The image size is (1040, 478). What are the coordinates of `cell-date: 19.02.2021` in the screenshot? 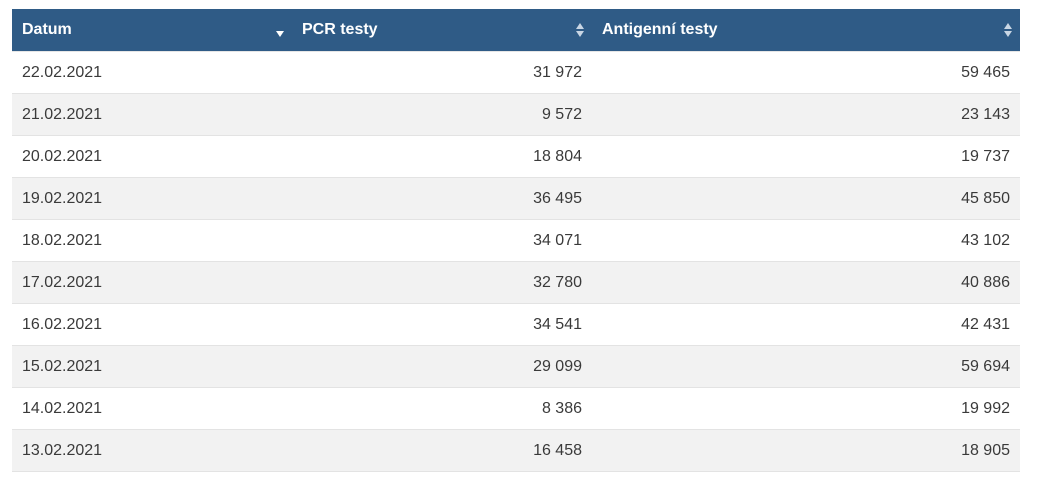 It's located at (152, 198).